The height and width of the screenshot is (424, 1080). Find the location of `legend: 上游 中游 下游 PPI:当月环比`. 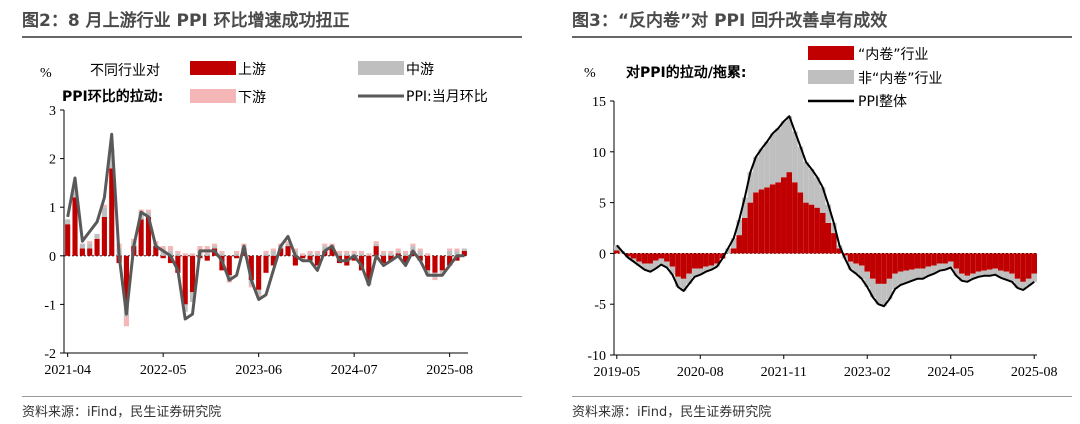

legend: 上游 中游 下游 PPI:当月环比 is located at coordinates (339, 83).